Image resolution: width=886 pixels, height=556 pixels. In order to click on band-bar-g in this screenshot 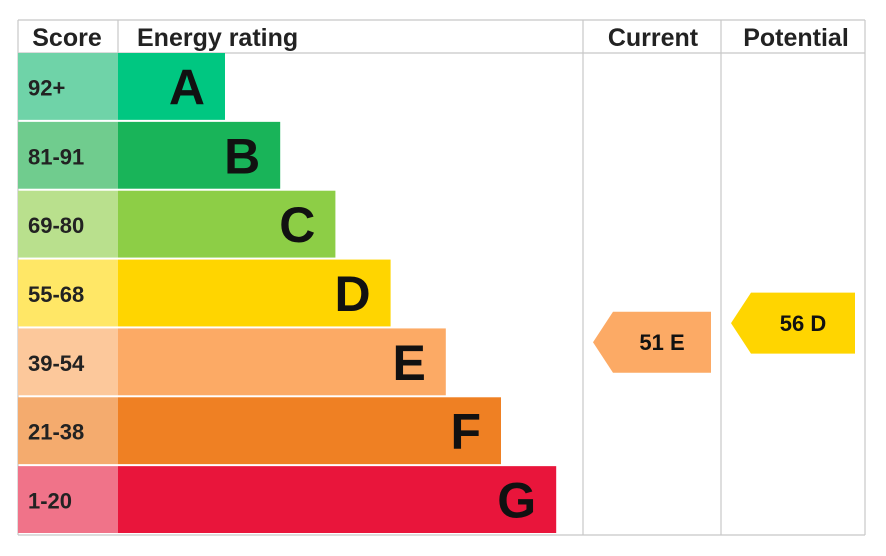, I will do `click(337, 499)`.